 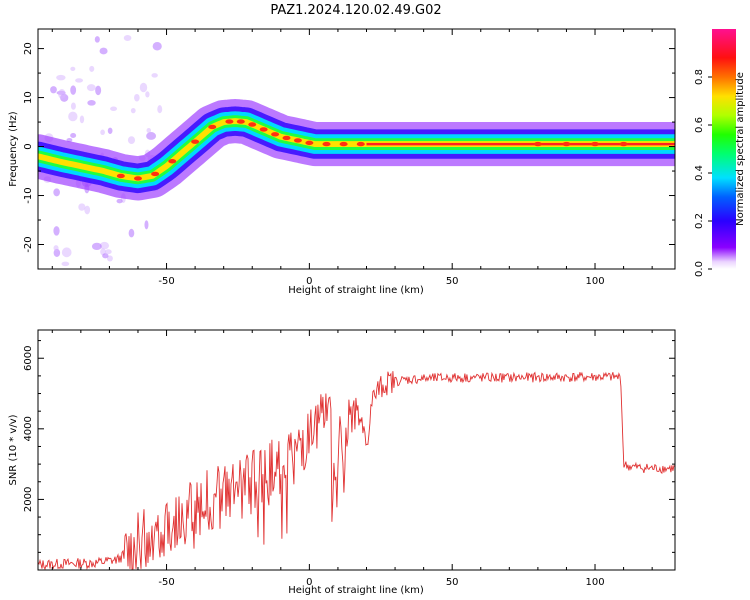 What do you see at coordinates (28, 428) in the screenshot?
I see `y-tick-label: 4000` at bounding box center [28, 428].